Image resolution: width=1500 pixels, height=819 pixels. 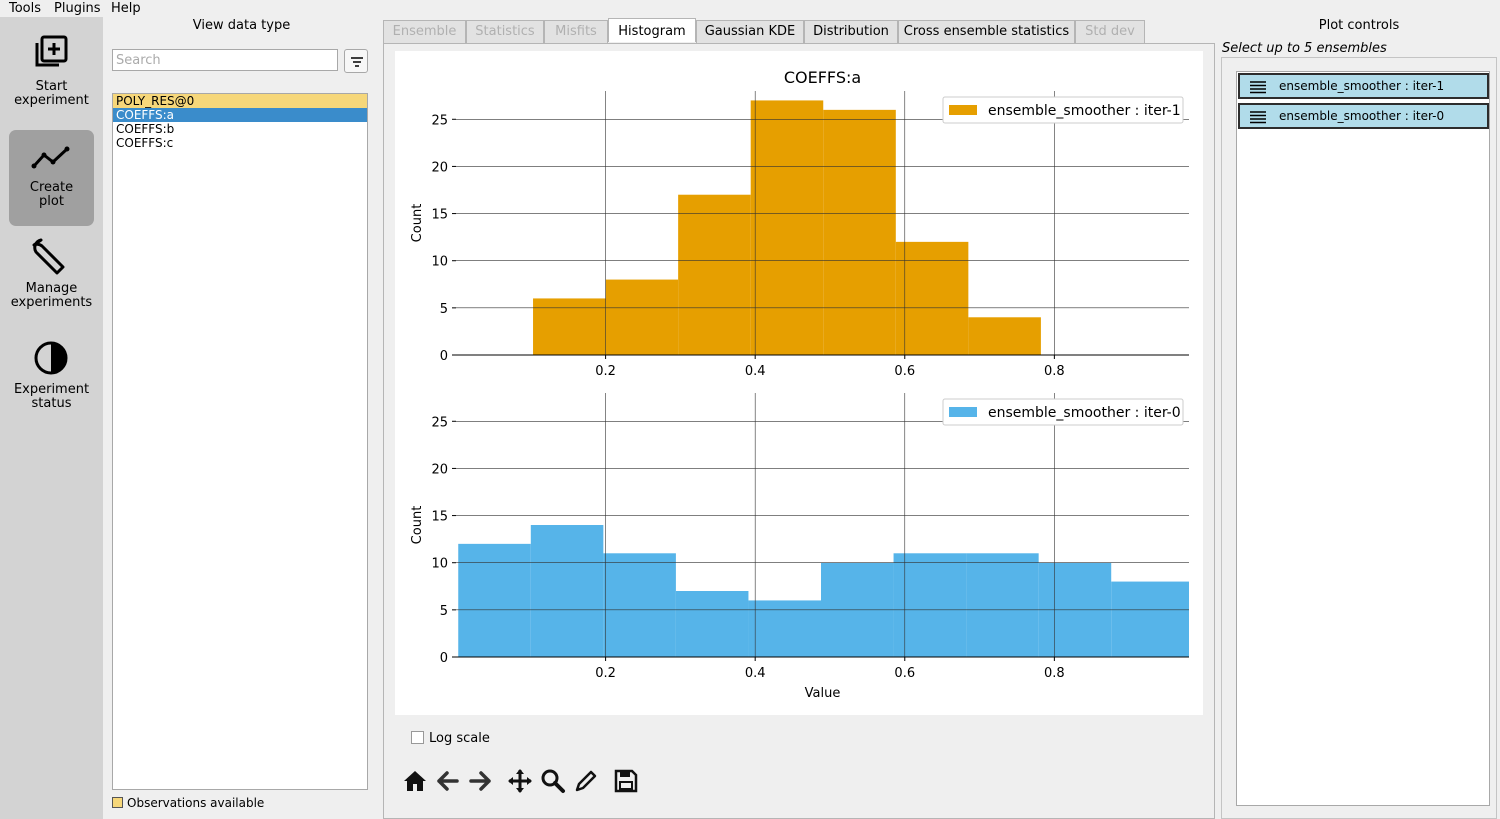 I want to click on tab-std-dev: Std dev, so click(x=1110, y=31).